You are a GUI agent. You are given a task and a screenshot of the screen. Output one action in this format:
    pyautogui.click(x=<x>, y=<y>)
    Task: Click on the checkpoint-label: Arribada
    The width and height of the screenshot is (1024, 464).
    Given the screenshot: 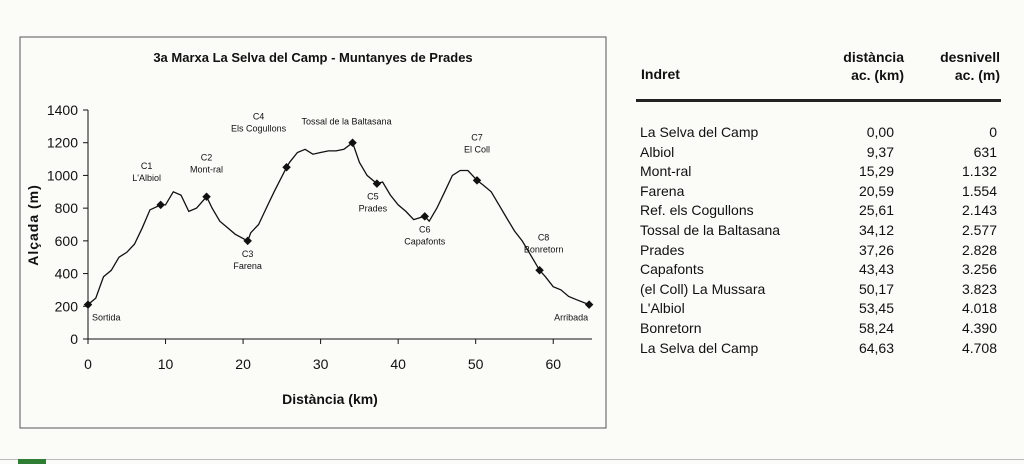 What is the action you would take?
    pyautogui.click(x=571, y=318)
    